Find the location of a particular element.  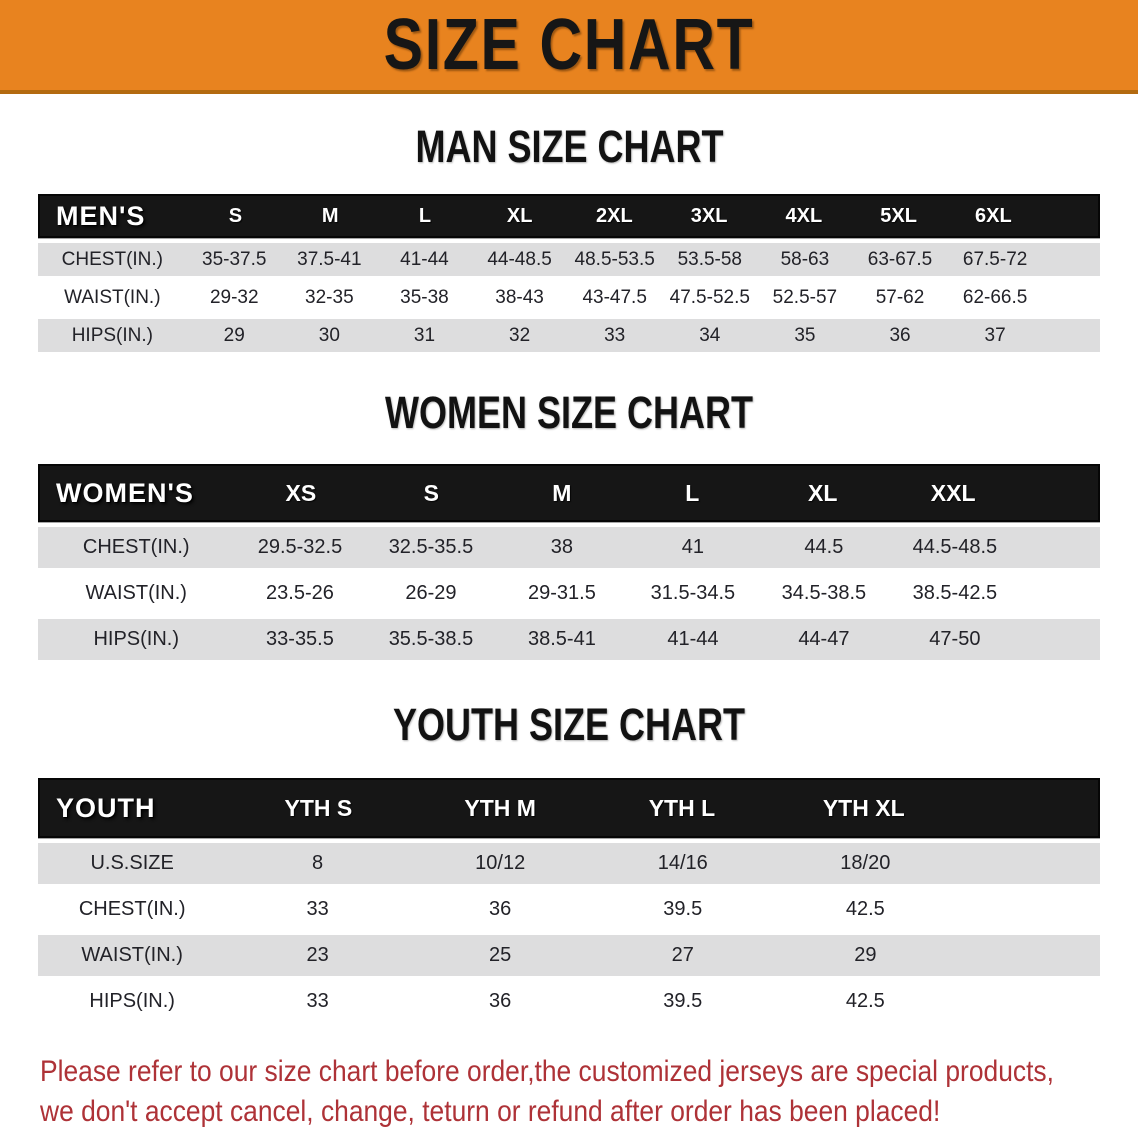

youth-section-title: YOUTH SIZE CHART is located at coordinates (569, 724).